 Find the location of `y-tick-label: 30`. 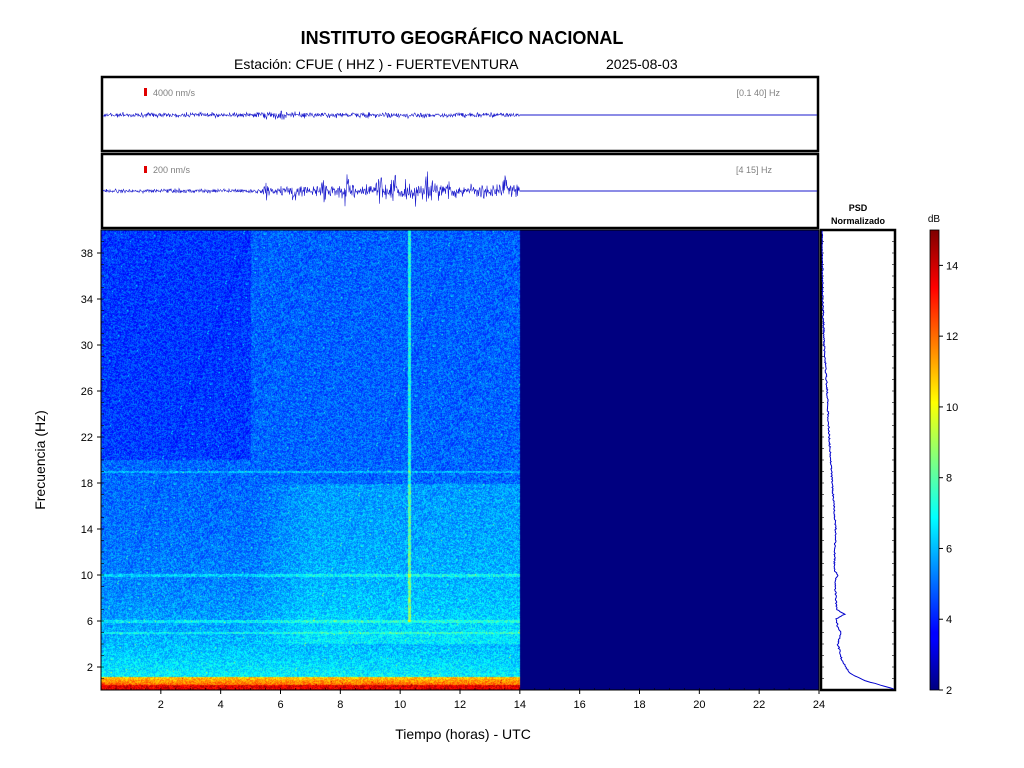

y-tick-label: 30 is located at coordinates (87, 346).